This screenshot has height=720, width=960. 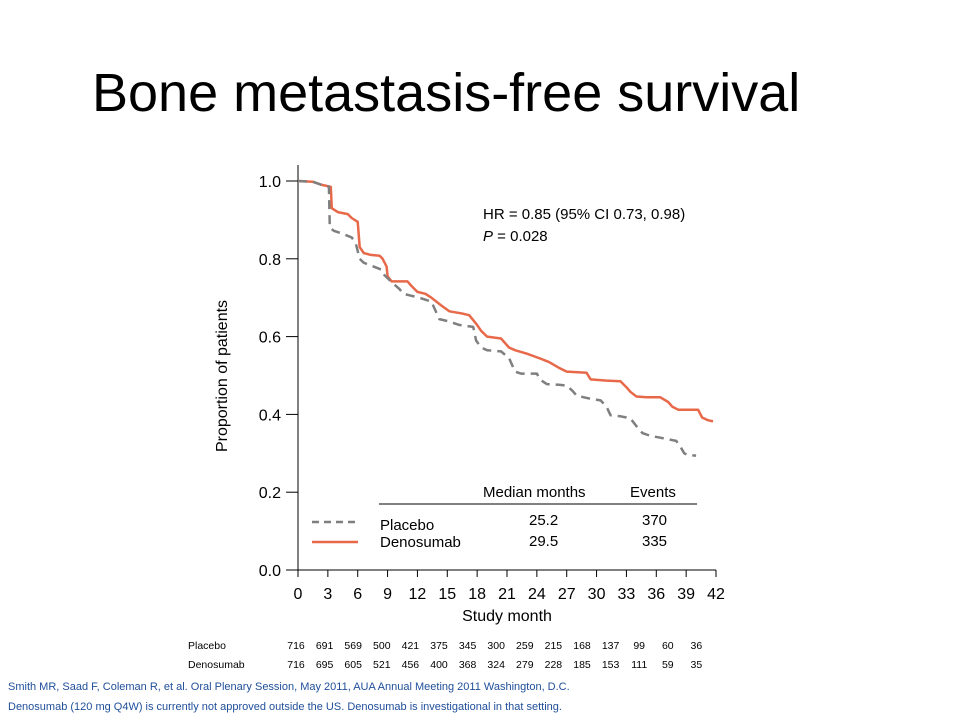 What do you see at coordinates (639, 646) in the screenshot?
I see `risk-cell: 99` at bounding box center [639, 646].